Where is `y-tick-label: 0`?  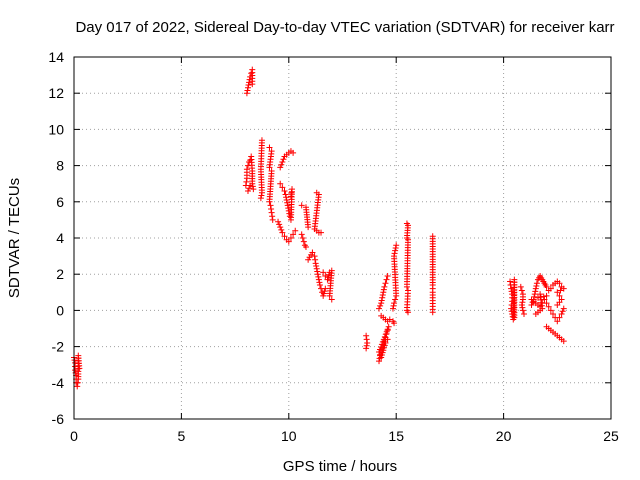 y-tick-label: 0 is located at coordinates (60, 310).